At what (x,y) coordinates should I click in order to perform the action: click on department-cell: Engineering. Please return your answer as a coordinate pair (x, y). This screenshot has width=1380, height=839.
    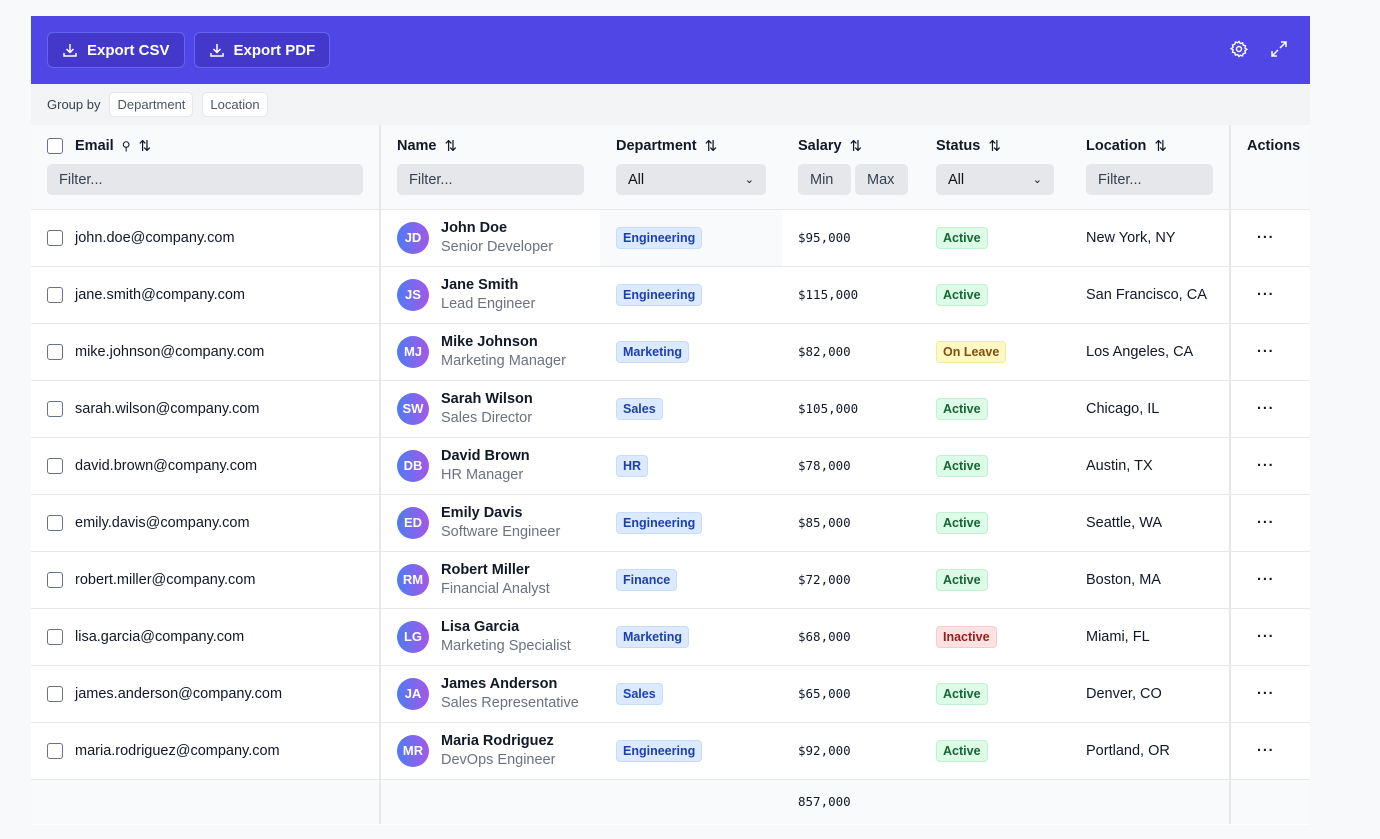
    Looking at the image, I should click on (691, 523).